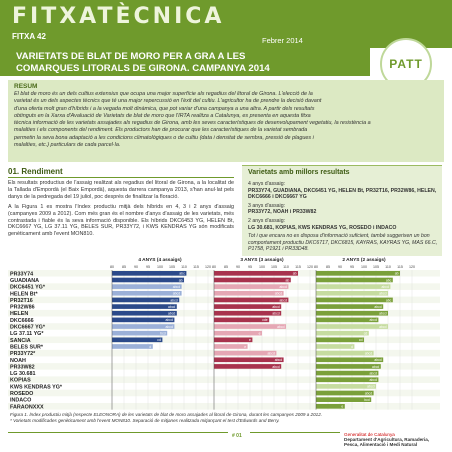 The width and height of the screenshot is (452, 452). What do you see at coordinates (163, 334) in the screenshot?
I see `significance-label: bcd` at bounding box center [163, 334].